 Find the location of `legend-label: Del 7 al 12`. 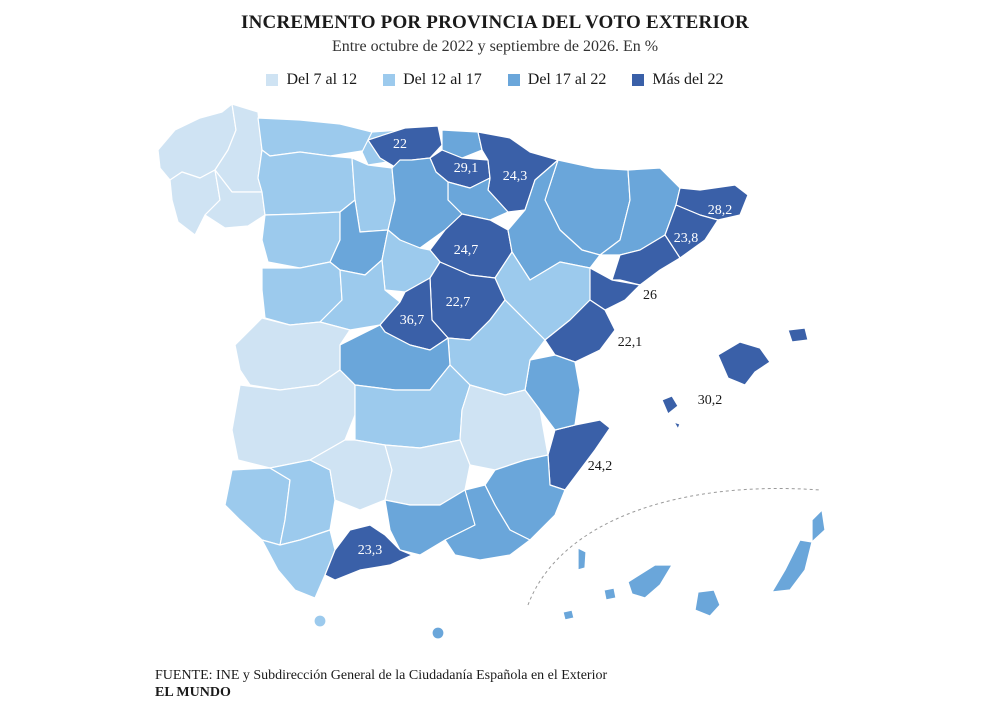

legend-label: Del 7 al 12 is located at coordinates (322, 79).